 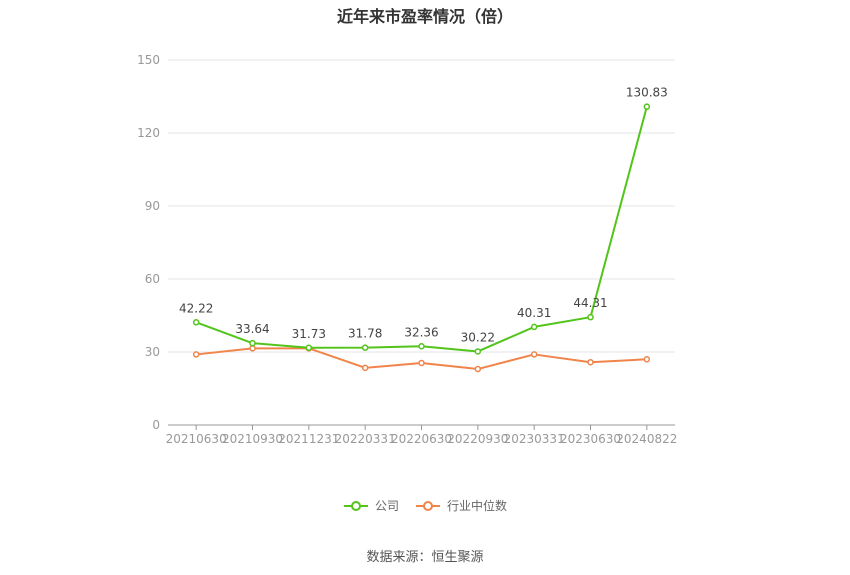 I want to click on data-label: 33.64, so click(x=252, y=329).